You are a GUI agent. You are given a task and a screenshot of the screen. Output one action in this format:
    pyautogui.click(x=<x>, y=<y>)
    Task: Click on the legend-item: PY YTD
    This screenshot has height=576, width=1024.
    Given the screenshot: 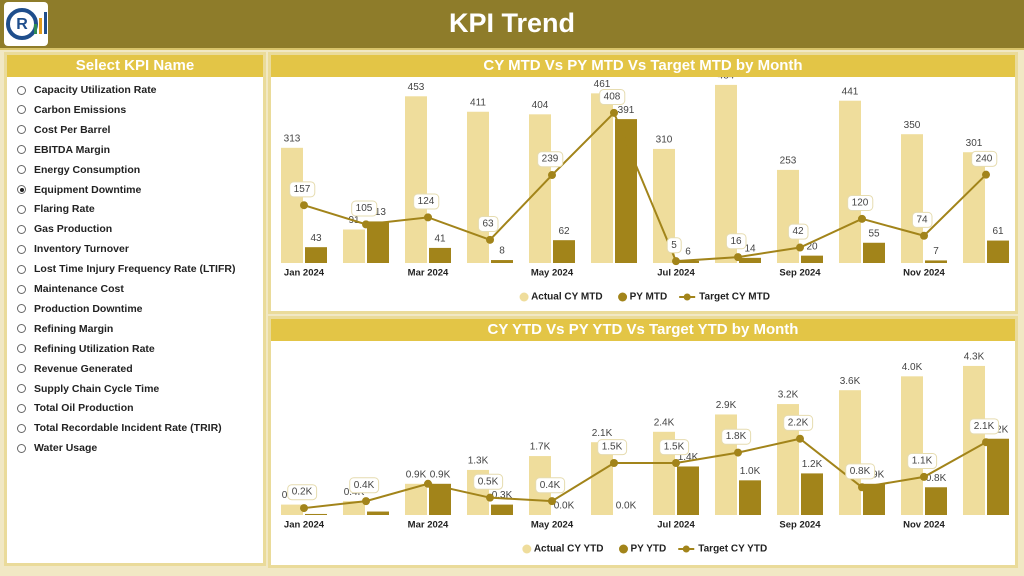 What is the action you would take?
    pyautogui.click(x=642, y=549)
    